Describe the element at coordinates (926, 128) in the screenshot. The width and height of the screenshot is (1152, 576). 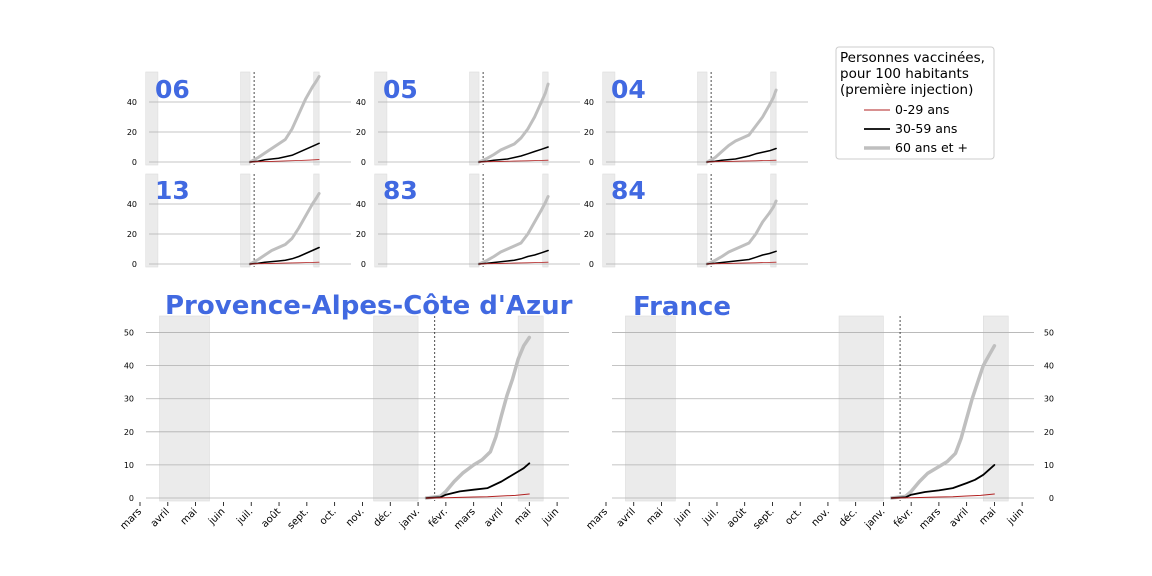
I see `legend-label: 30-59 ans` at that location.